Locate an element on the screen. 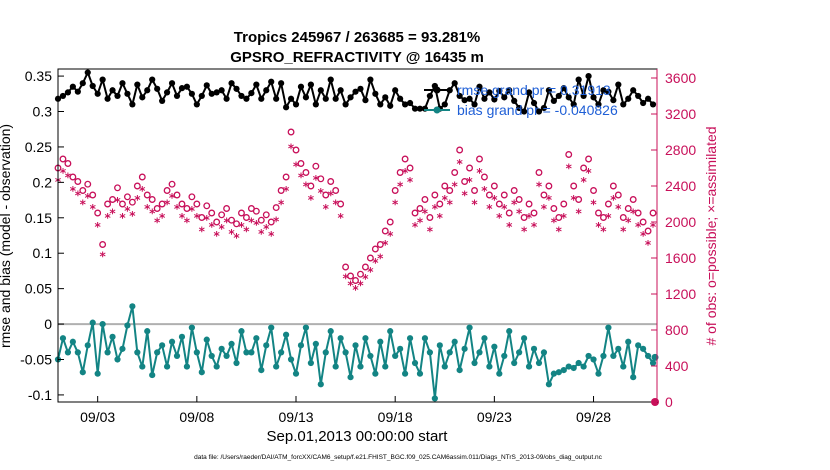 This screenshot has height=470, width=830. y-tick-label: -0.1 is located at coordinates (40, 395).